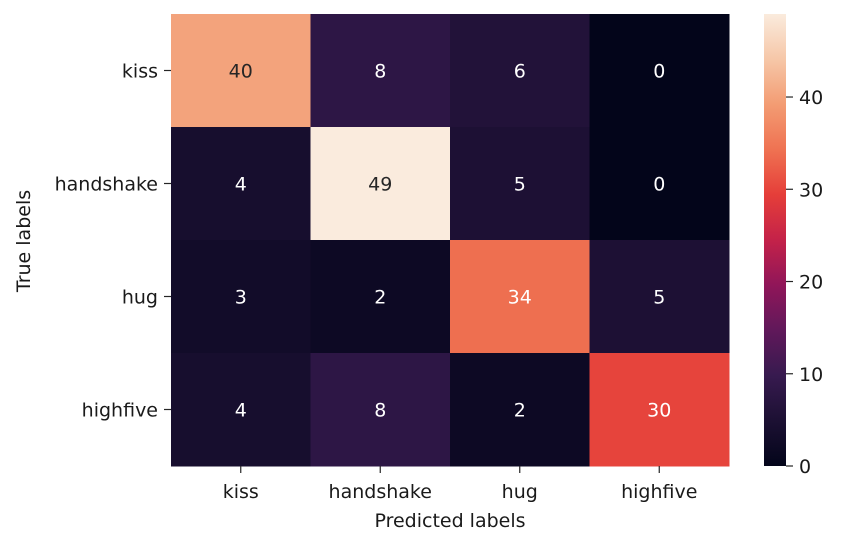 This screenshot has height=545, width=842. What do you see at coordinates (449, 521) in the screenshot?
I see `x-axis-title: Predicted labels` at bounding box center [449, 521].